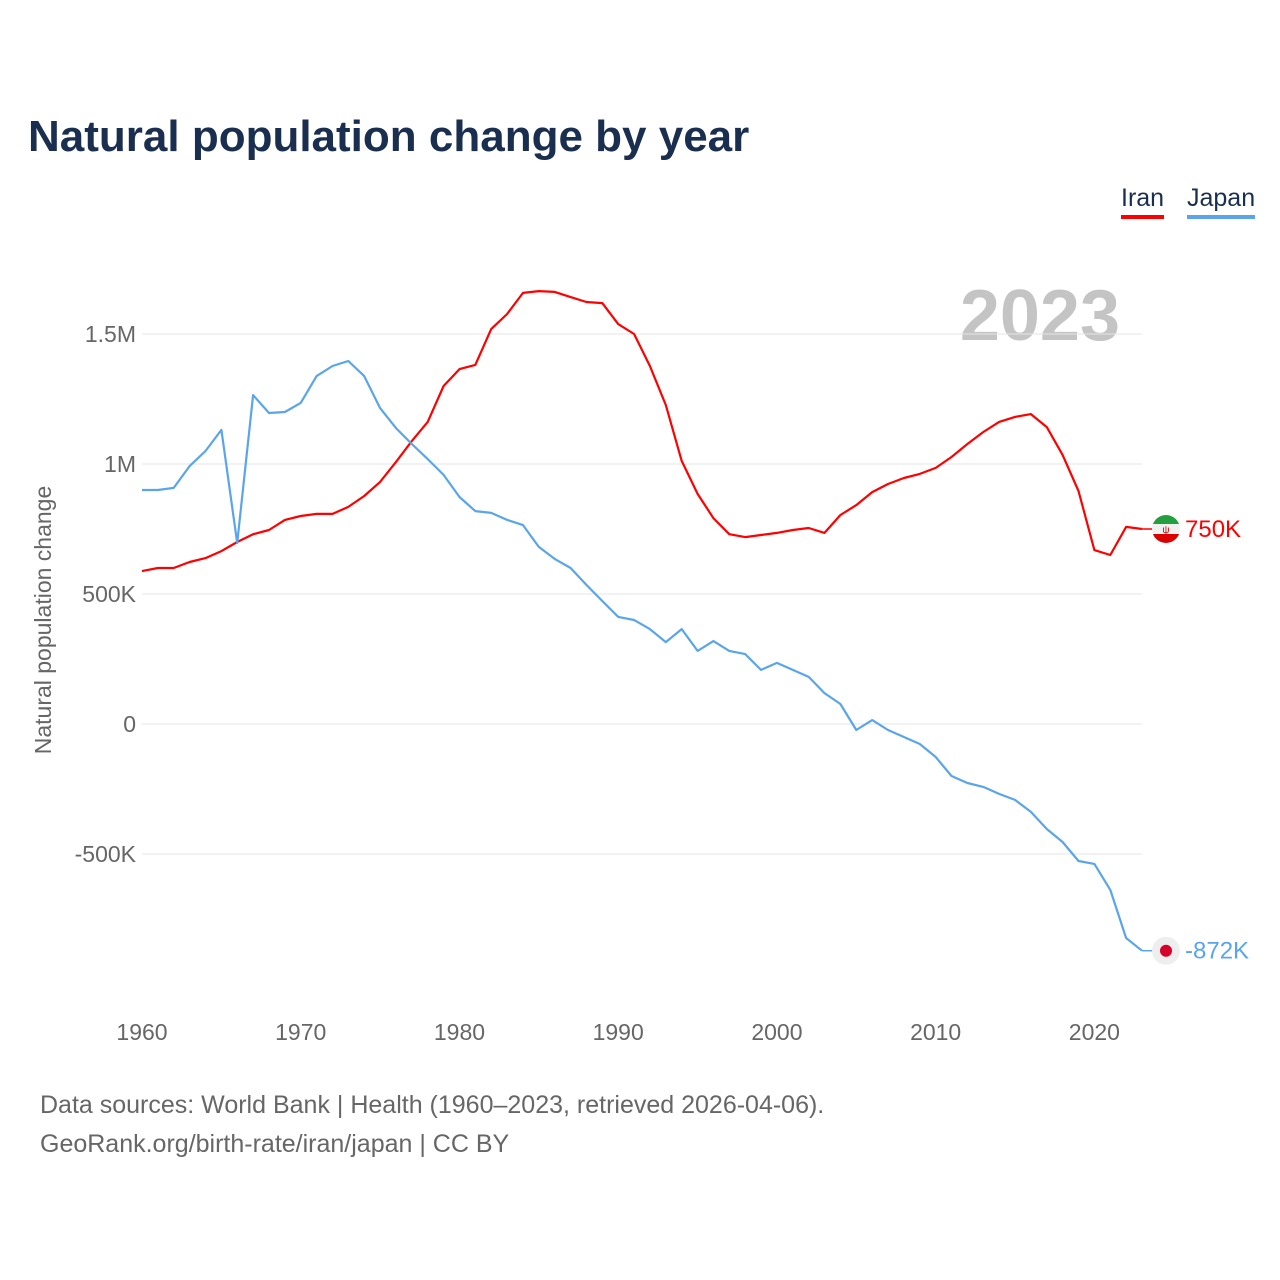 The width and height of the screenshot is (1280, 1280). Describe the element at coordinates (106, 854) in the screenshot. I see `y-tick-label: -500K` at that location.